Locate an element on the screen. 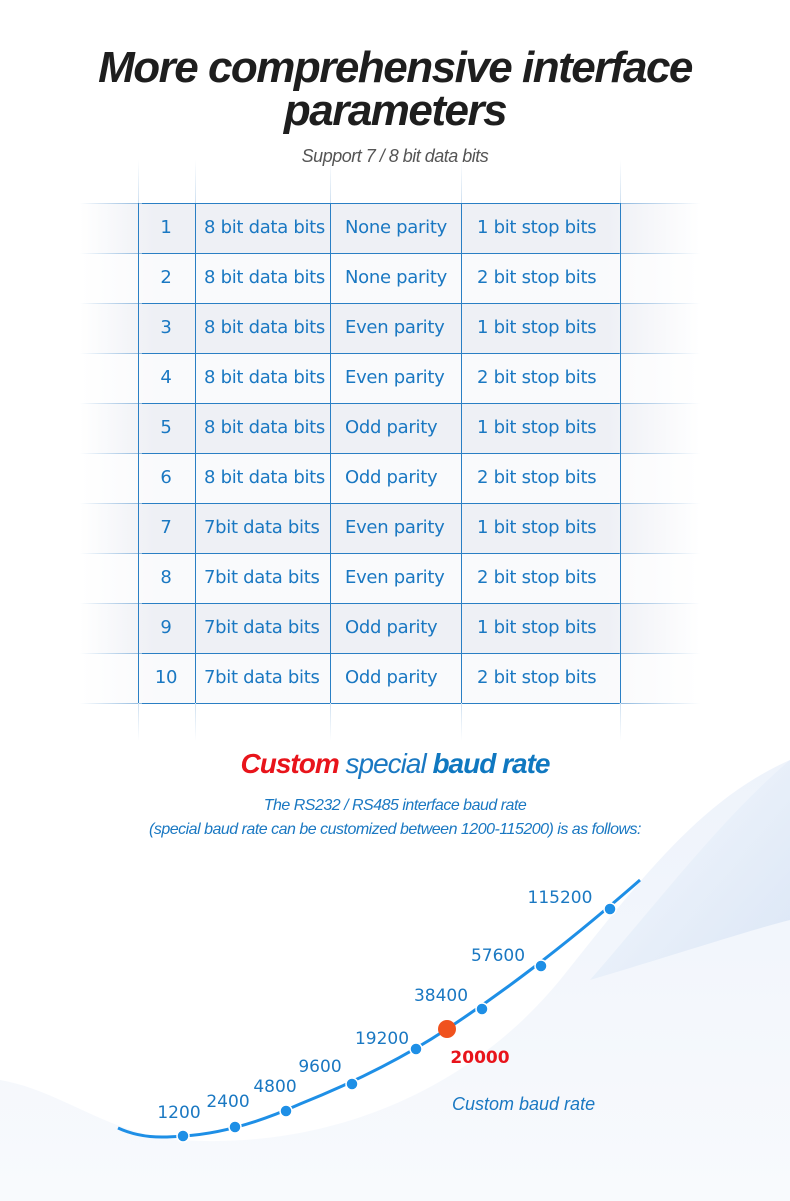 The width and height of the screenshot is (790, 1201). rate-label: 38400 is located at coordinates (441, 996).